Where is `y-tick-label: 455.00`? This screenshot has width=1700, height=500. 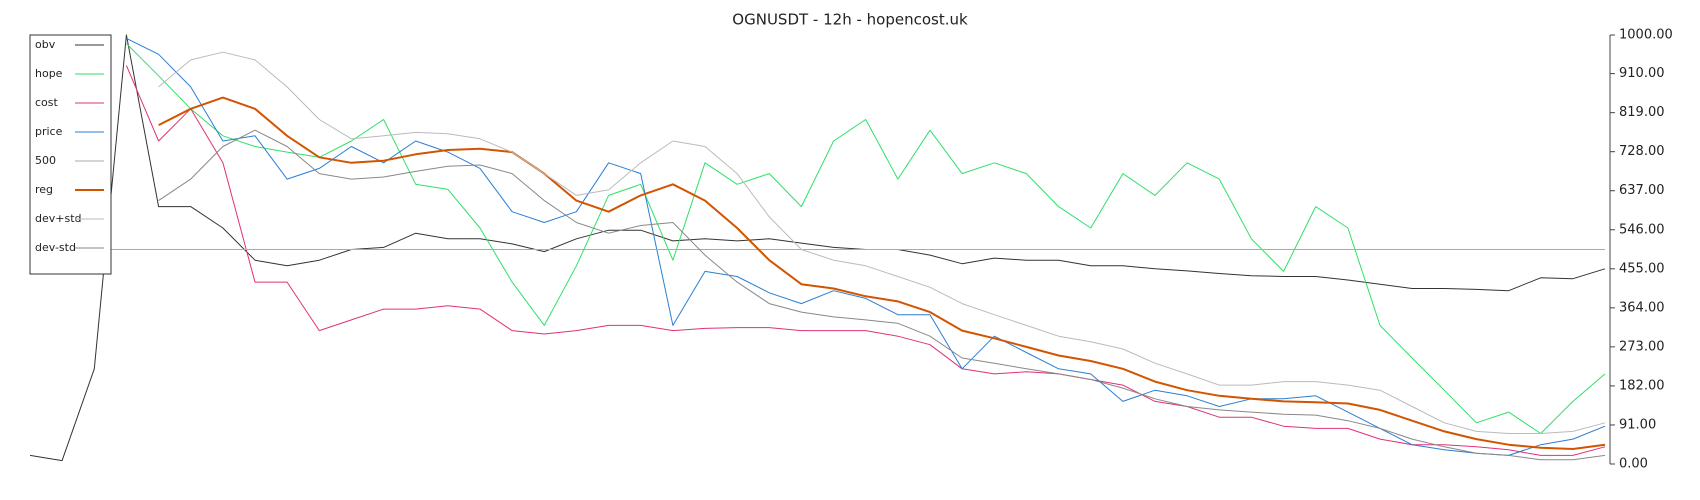 y-tick-label: 455.00 is located at coordinates (1642, 268).